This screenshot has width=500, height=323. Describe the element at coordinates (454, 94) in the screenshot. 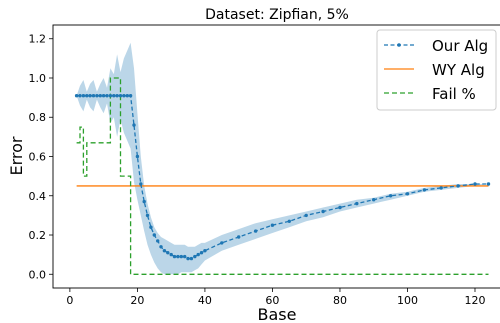

I see `legend-label: Fail %` at that location.